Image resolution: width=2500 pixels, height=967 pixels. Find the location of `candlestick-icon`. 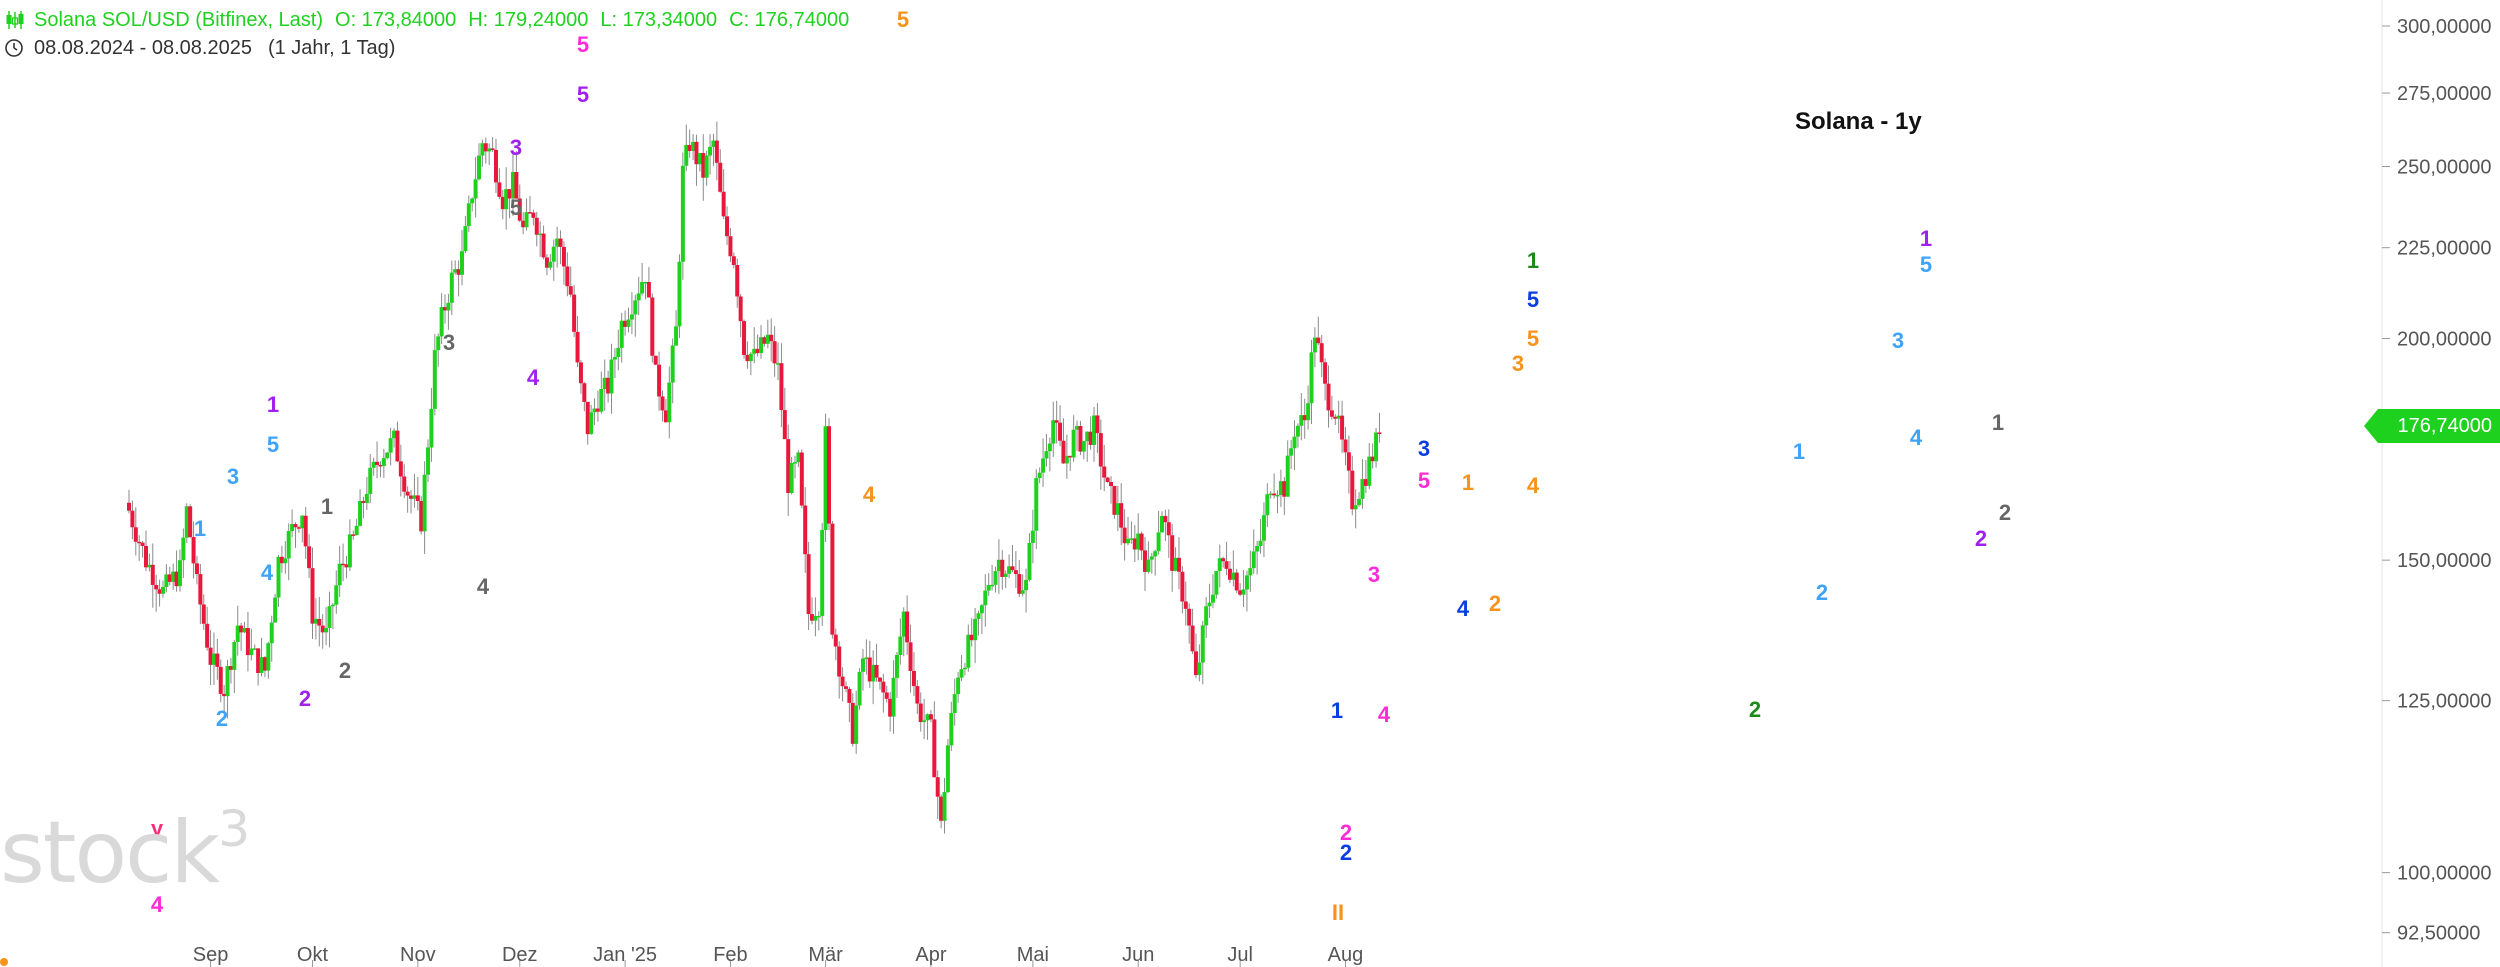

candlestick-icon is located at coordinates (15, 20).